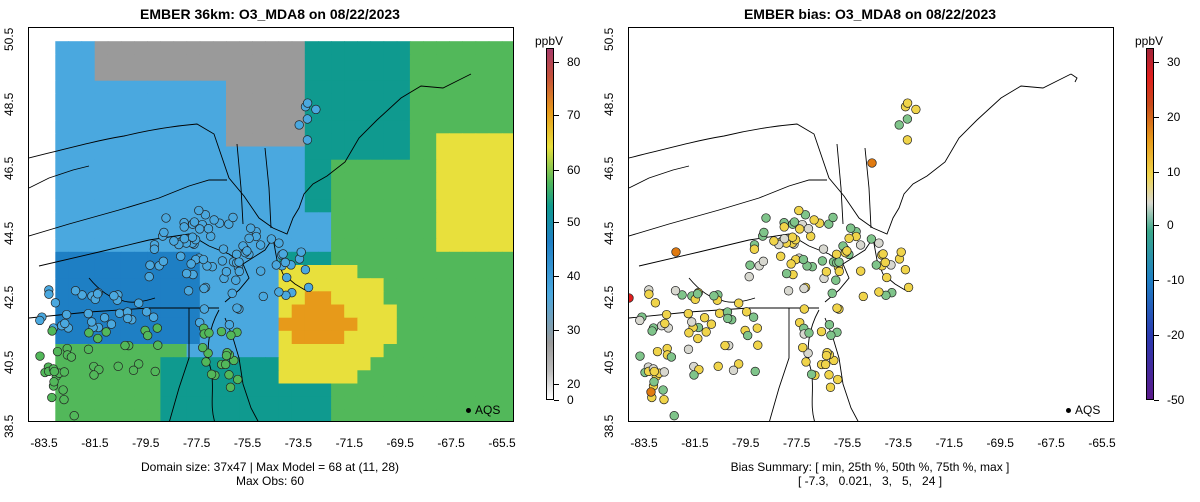 The width and height of the screenshot is (1200, 502). Describe the element at coordinates (574, 170) in the screenshot. I see `colorbar-tick-label: 60` at that location.